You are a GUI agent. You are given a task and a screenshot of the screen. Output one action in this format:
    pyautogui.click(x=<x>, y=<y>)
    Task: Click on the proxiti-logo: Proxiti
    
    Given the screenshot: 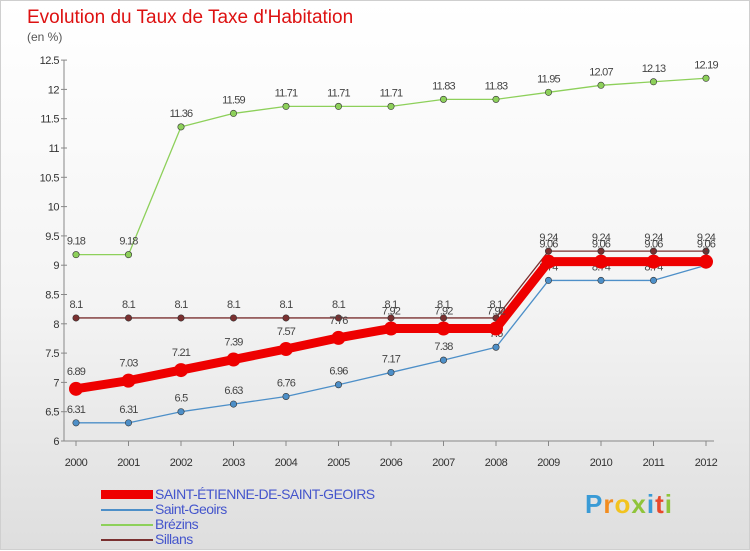 What is the action you would take?
    pyautogui.click(x=629, y=504)
    